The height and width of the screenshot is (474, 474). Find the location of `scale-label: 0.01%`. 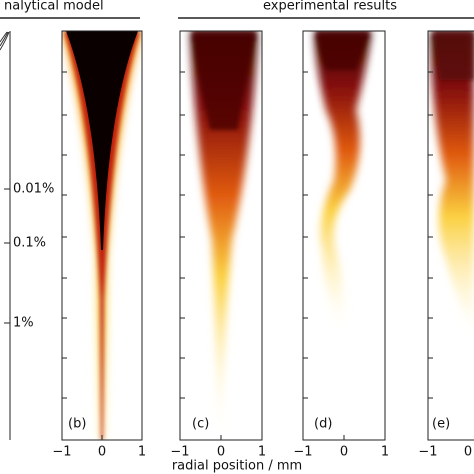

scale-label: 0.01% is located at coordinates (33, 189).